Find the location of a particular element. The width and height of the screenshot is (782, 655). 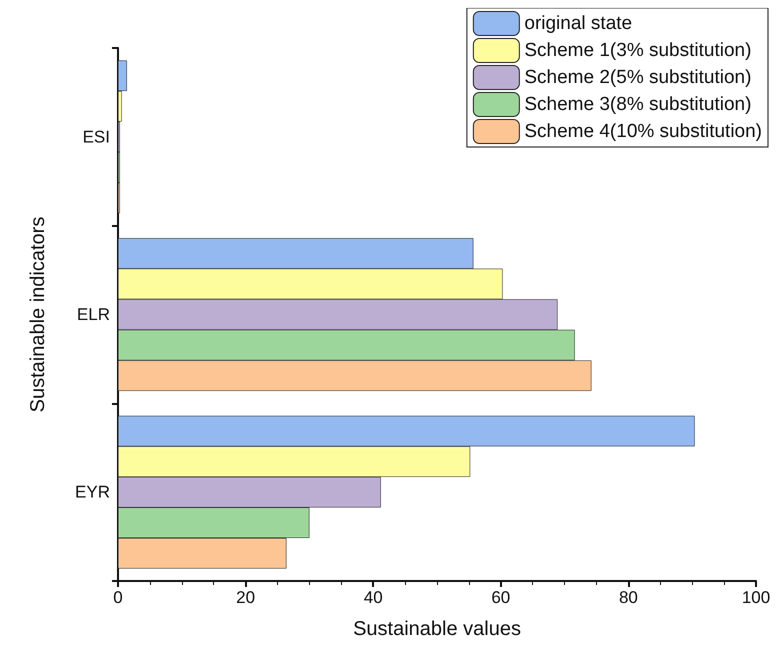

x-tick-label: 20 is located at coordinates (246, 597).